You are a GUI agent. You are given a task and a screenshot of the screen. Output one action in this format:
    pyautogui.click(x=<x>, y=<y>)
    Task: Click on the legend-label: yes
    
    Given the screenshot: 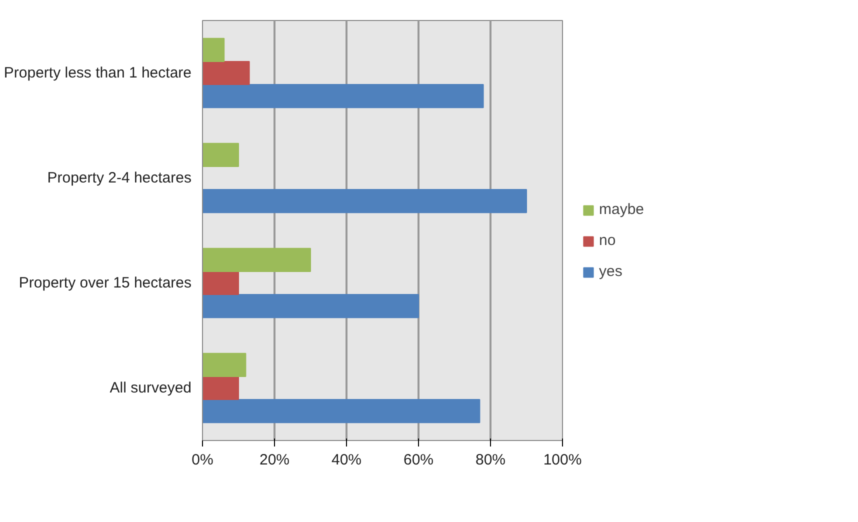 What is the action you would take?
    pyautogui.click(x=610, y=271)
    